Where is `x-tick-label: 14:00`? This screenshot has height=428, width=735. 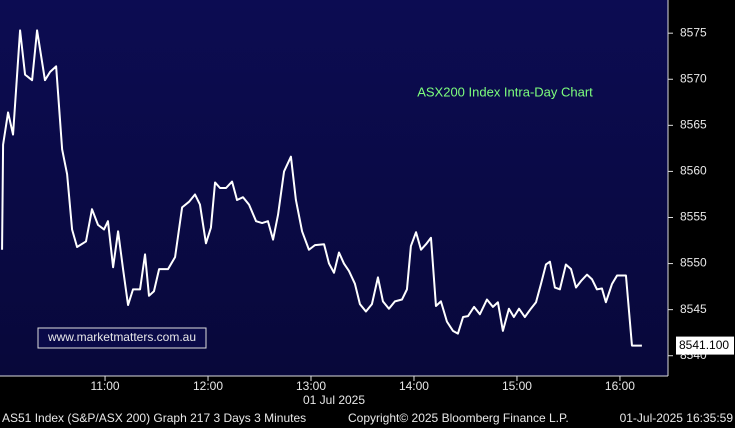
x-tick-label: 14:00 is located at coordinates (414, 386).